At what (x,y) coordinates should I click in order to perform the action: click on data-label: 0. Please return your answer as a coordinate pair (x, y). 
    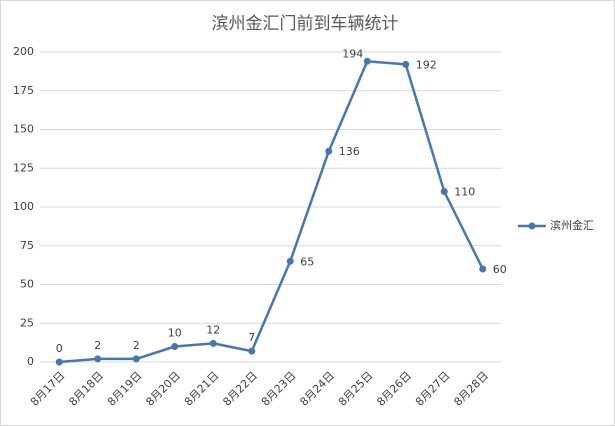
    Looking at the image, I should click on (59, 348).